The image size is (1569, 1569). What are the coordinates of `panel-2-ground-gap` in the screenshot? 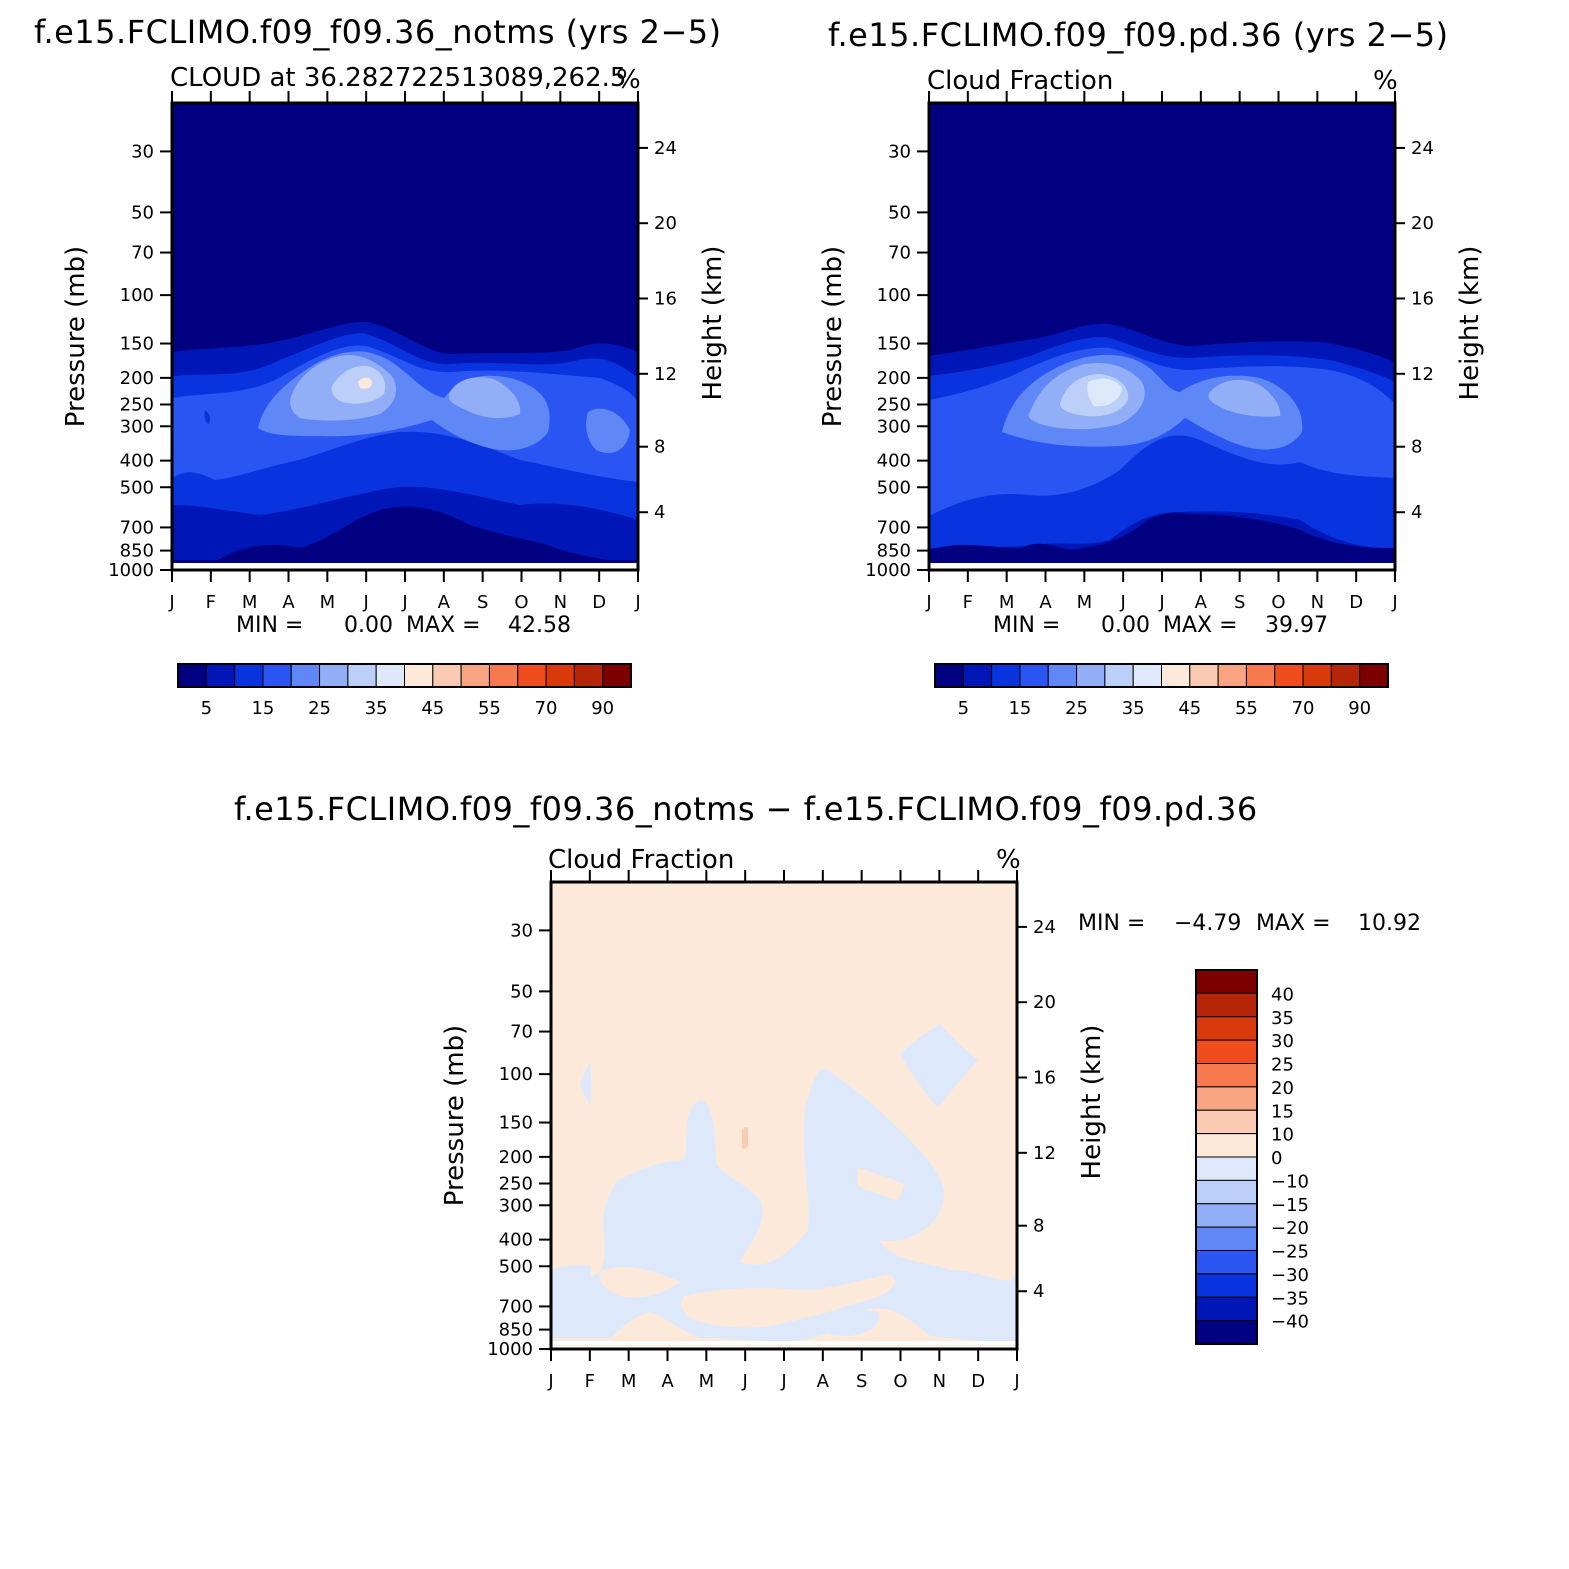 It's located at (1162, 565).